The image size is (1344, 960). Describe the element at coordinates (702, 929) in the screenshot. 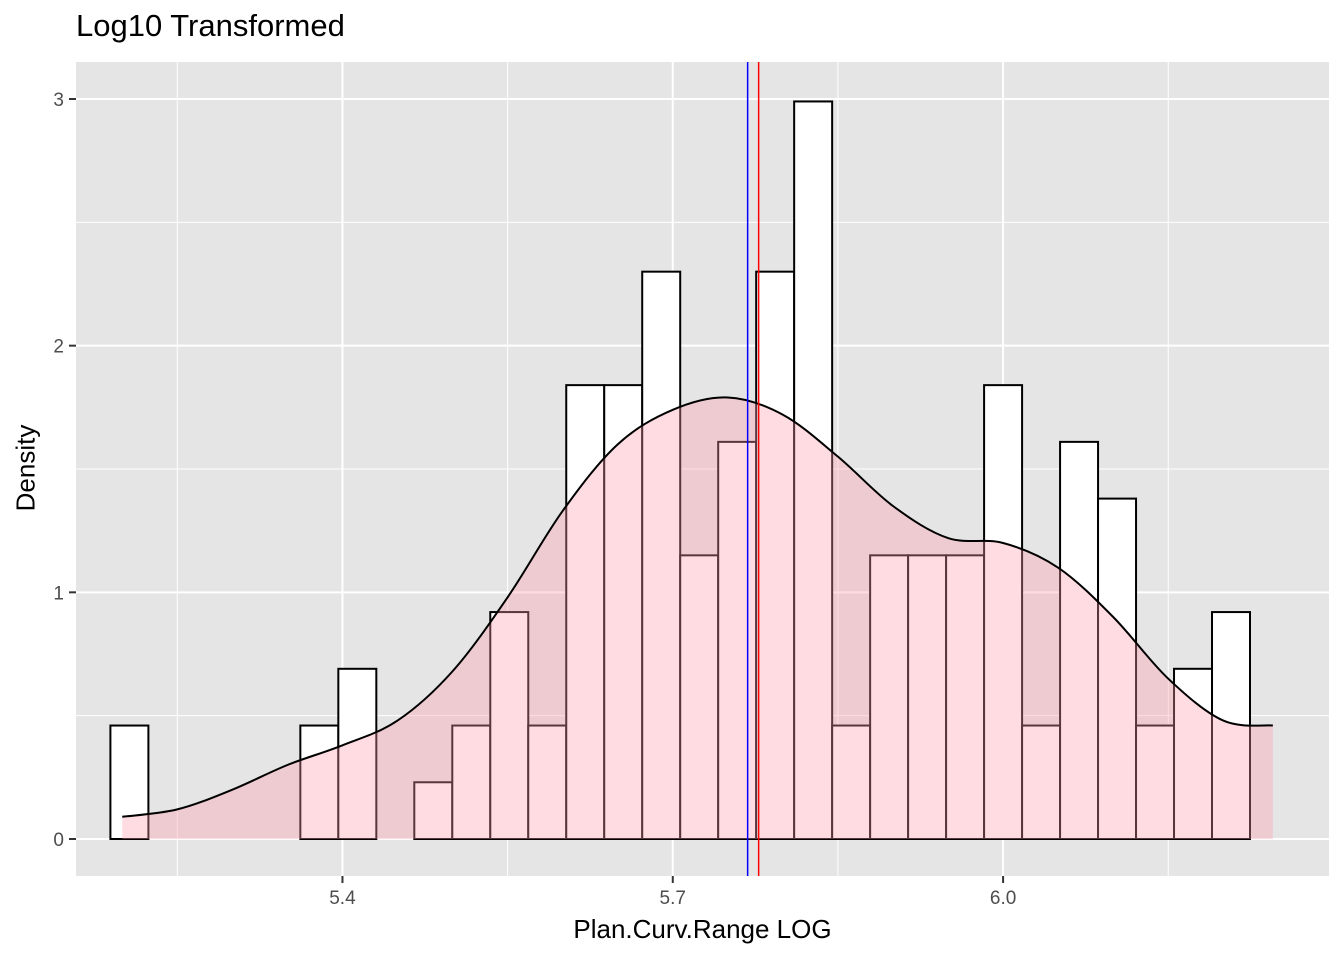

I see `x-axis-label: Plan.Curv.Range LOG` at that location.